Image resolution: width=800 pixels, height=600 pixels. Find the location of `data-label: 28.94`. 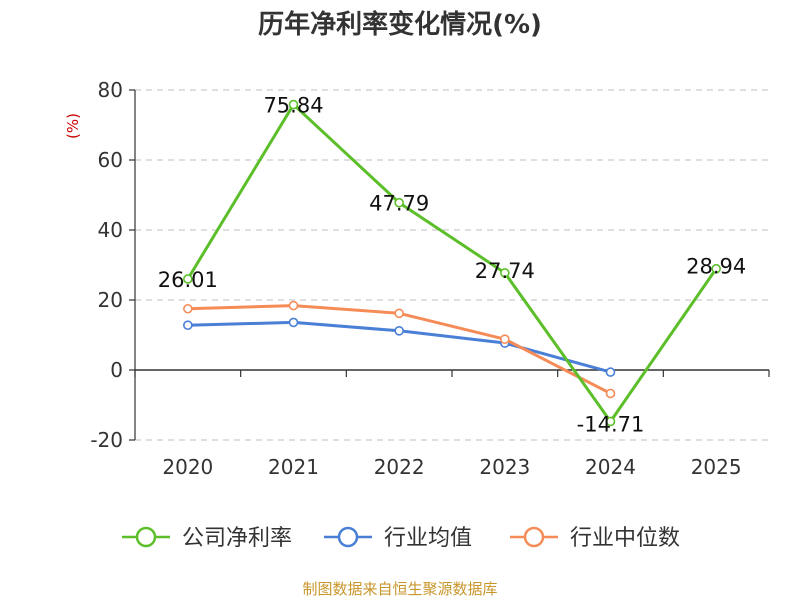

data-label: 28.94 is located at coordinates (716, 267).